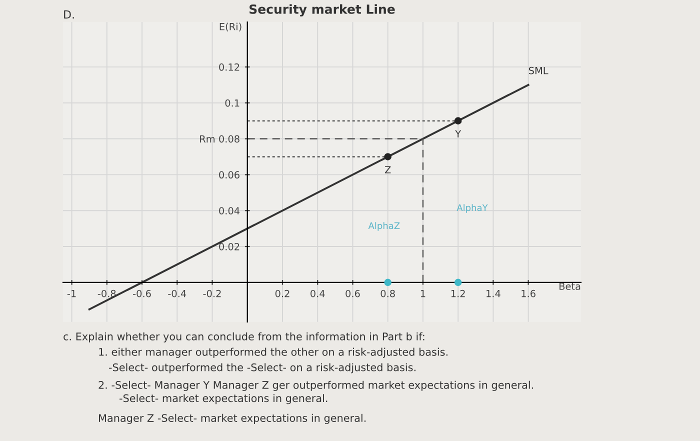  Describe the element at coordinates (317, 294) in the screenshot. I see `x-tick-label: 0.4` at that location.